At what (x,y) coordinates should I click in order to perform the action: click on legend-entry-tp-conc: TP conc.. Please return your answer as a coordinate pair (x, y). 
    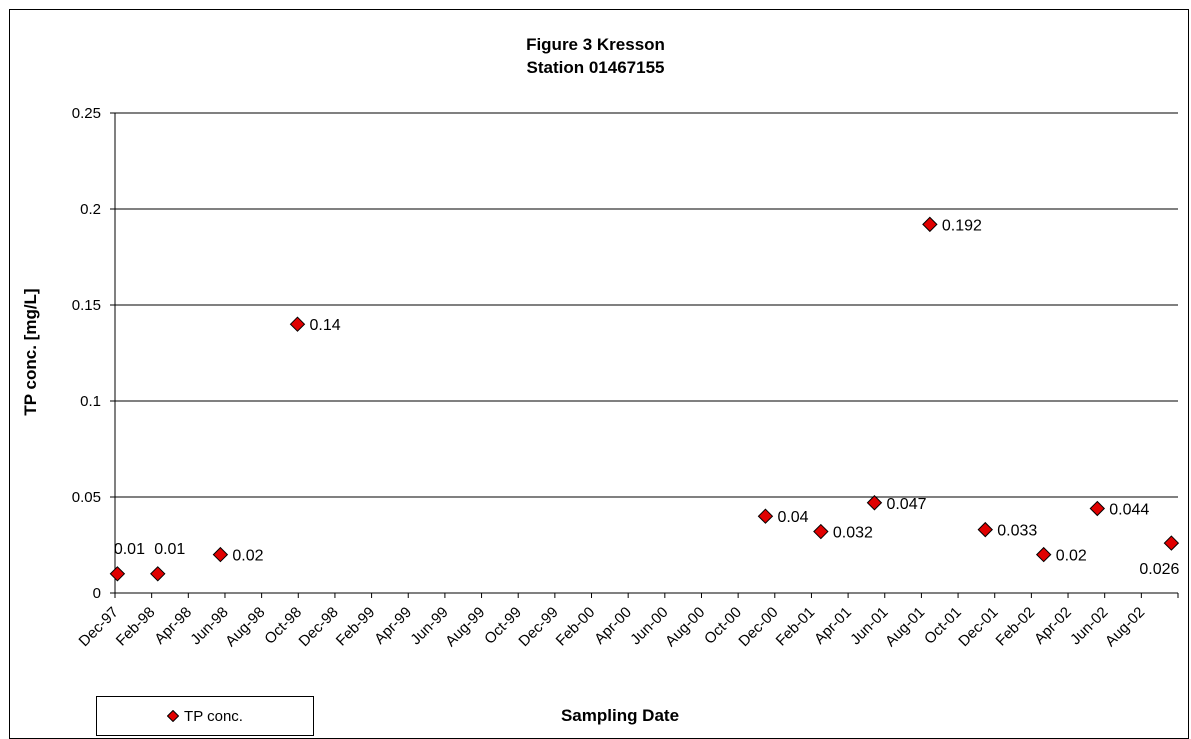
    Looking at the image, I should click on (213, 716).